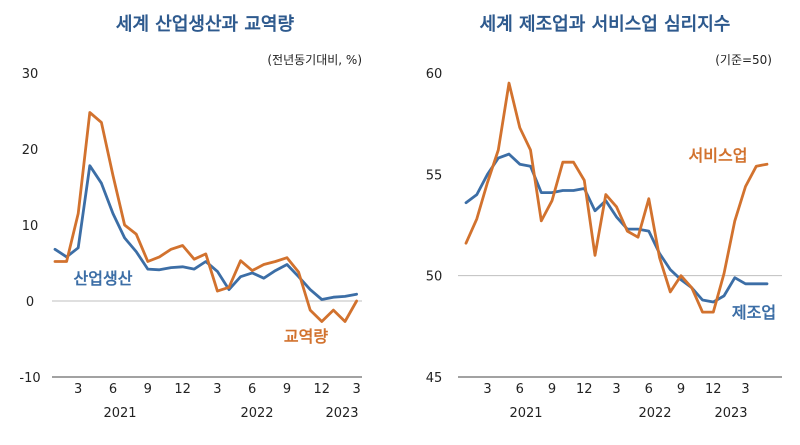  What do you see at coordinates (30, 150) in the screenshot?
I see `left-y-tick-label: 20` at bounding box center [30, 150].